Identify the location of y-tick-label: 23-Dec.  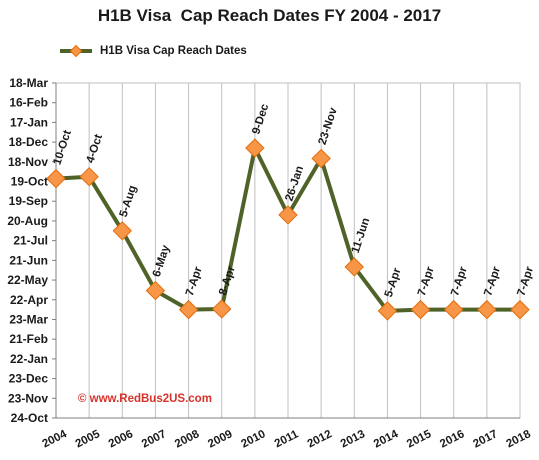
(29, 379).